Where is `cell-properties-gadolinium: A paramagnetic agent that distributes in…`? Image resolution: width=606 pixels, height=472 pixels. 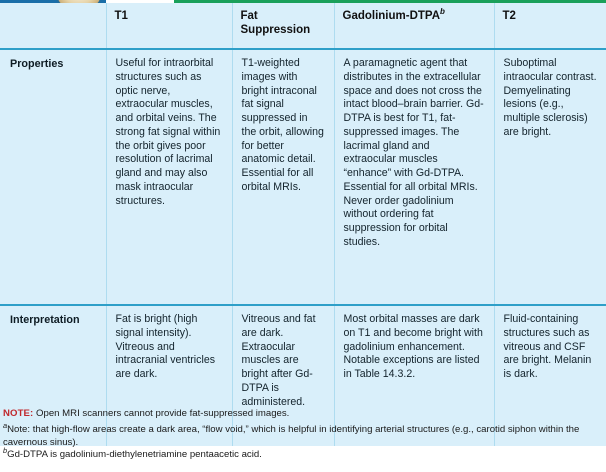
cell-properties-gadolinium: A paramagnetic agent that distributes in… is located at coordinates (413, 177).